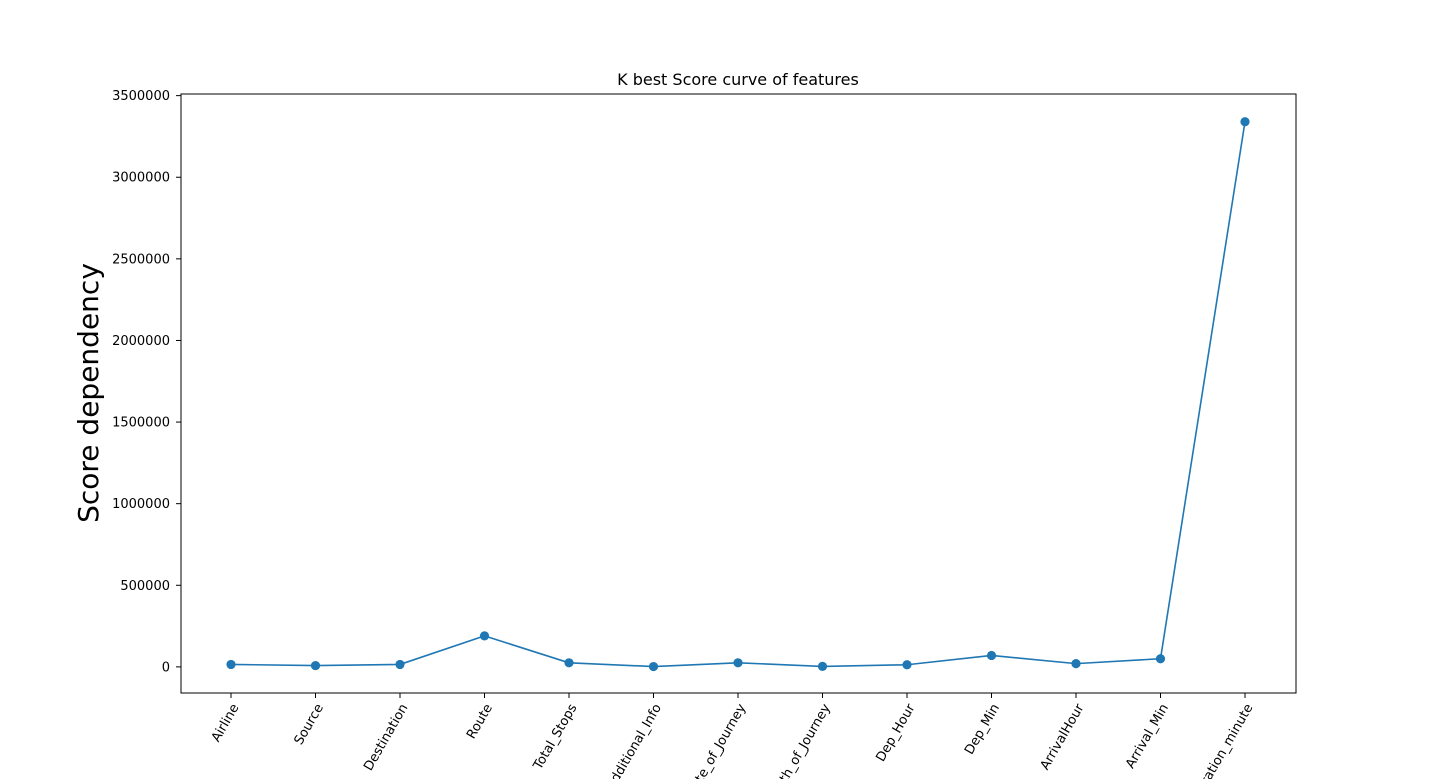  I want to click on y-tick-label: 2500000, so click(141, 259).